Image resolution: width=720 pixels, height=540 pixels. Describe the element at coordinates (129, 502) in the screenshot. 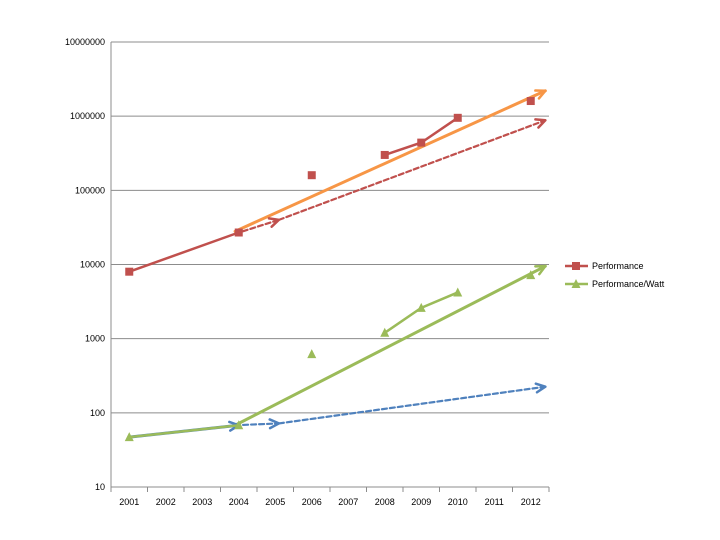

I see `x-tick-label: 2001` at that location.